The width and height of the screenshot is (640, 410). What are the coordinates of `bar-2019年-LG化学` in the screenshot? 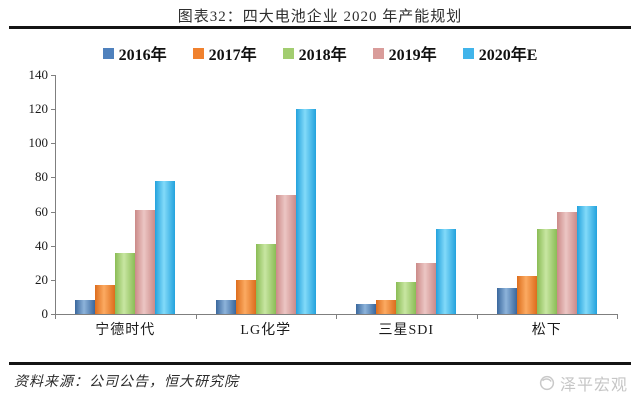 It's located at (285, 254).